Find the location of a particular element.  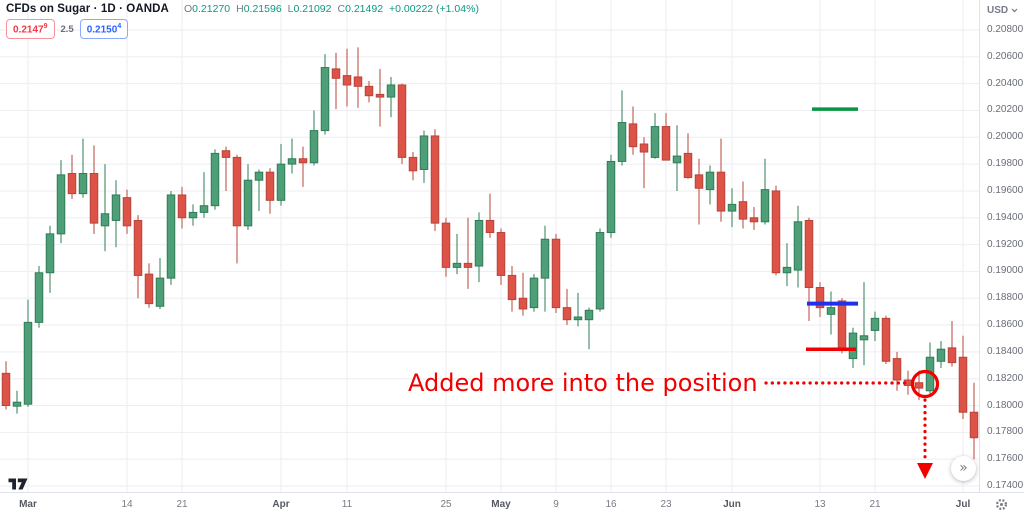

time-axis: Mar 14 21 Apr 11 25 May 9 16 23 Jun 13 21 Jul is located at coordinates (512, 505).